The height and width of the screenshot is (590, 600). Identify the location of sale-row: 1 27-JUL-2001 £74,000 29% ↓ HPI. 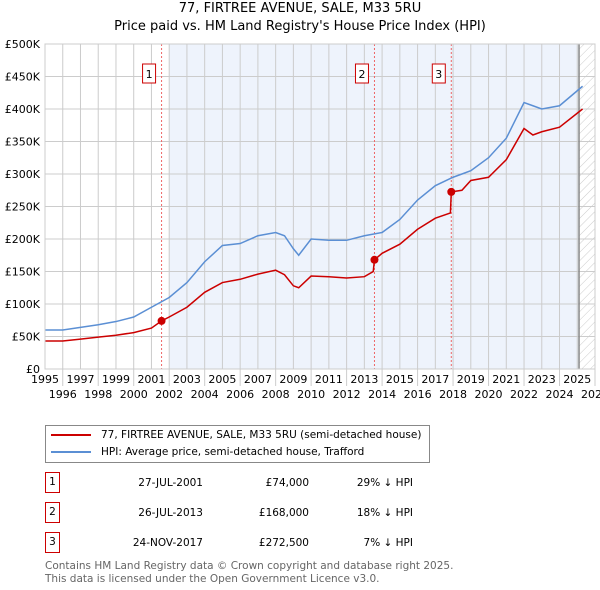
(245, 482).